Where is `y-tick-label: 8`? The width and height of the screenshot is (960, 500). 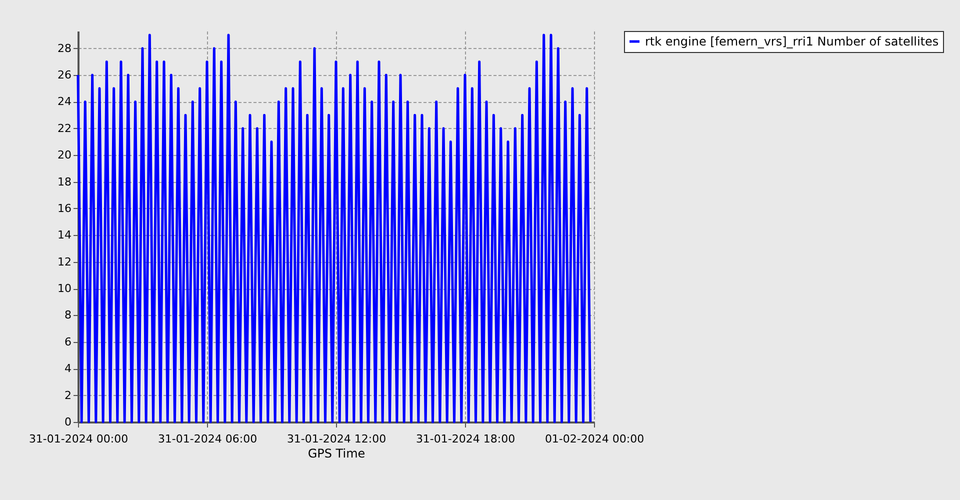
y-tick-label: 8 is located at coordinates (68, 315).